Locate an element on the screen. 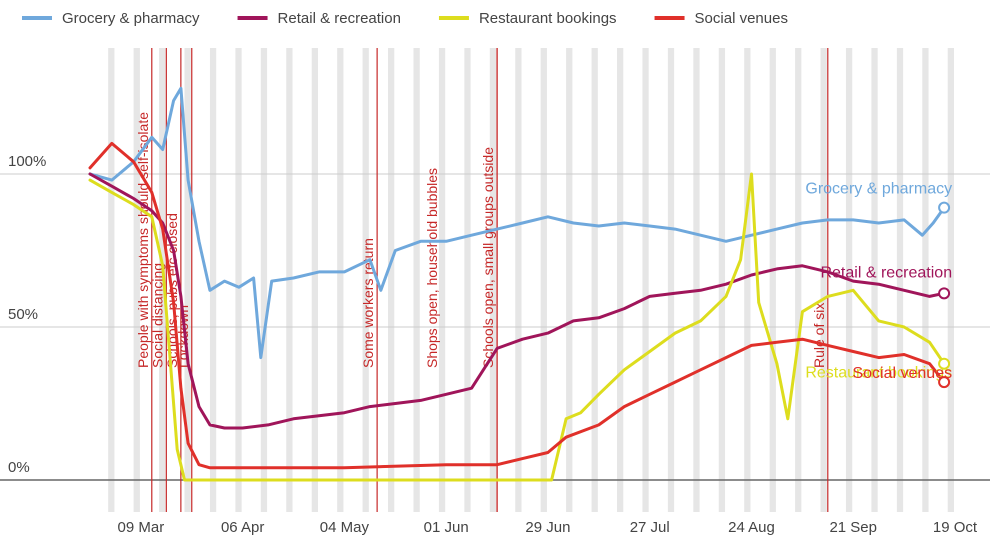 This screenshot has width=990, height=540. legend-label: Grocery & pharmacy is located at coordinates (131, 18).